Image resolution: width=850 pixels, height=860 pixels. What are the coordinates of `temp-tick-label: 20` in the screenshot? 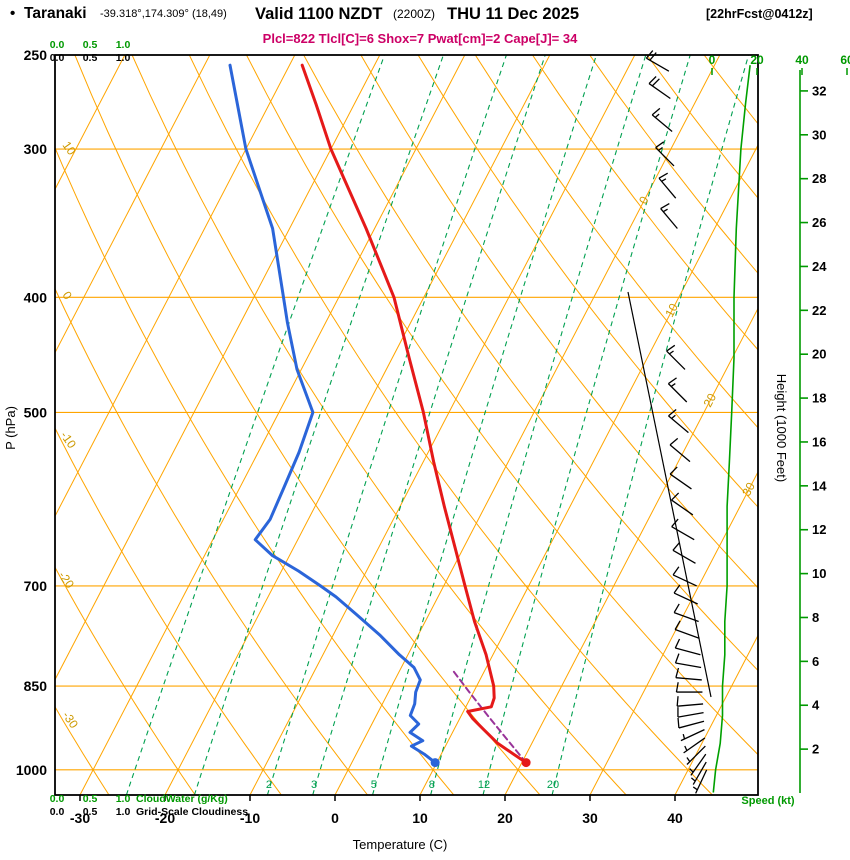 It's located at (505, 818).